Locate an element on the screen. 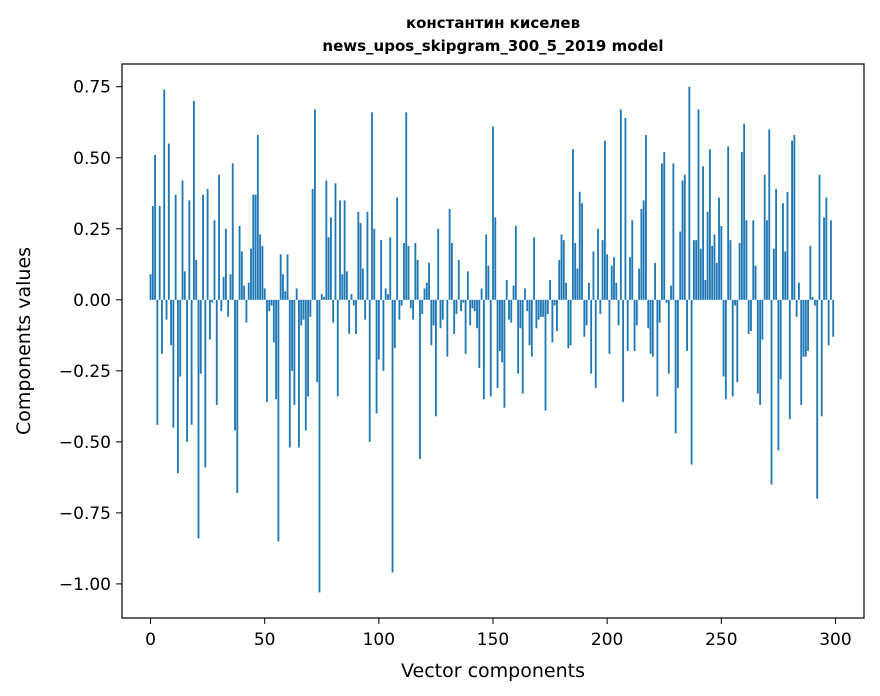  chart-subtitle: news_upos_skipgram_300_5_2019 model is located at coordinates (492, 46).